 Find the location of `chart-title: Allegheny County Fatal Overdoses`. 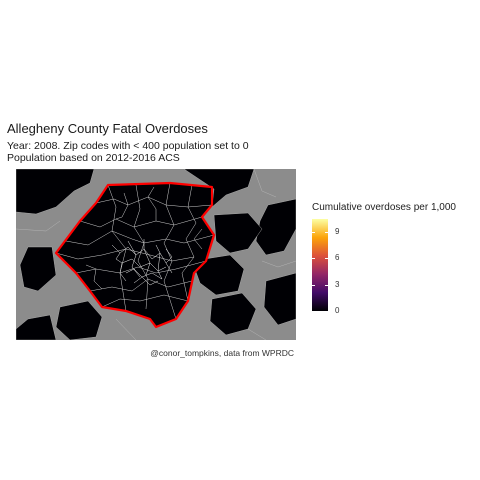

chart-title: Allegheny County Fatal Overdoses is located at coordinates (107, 128).